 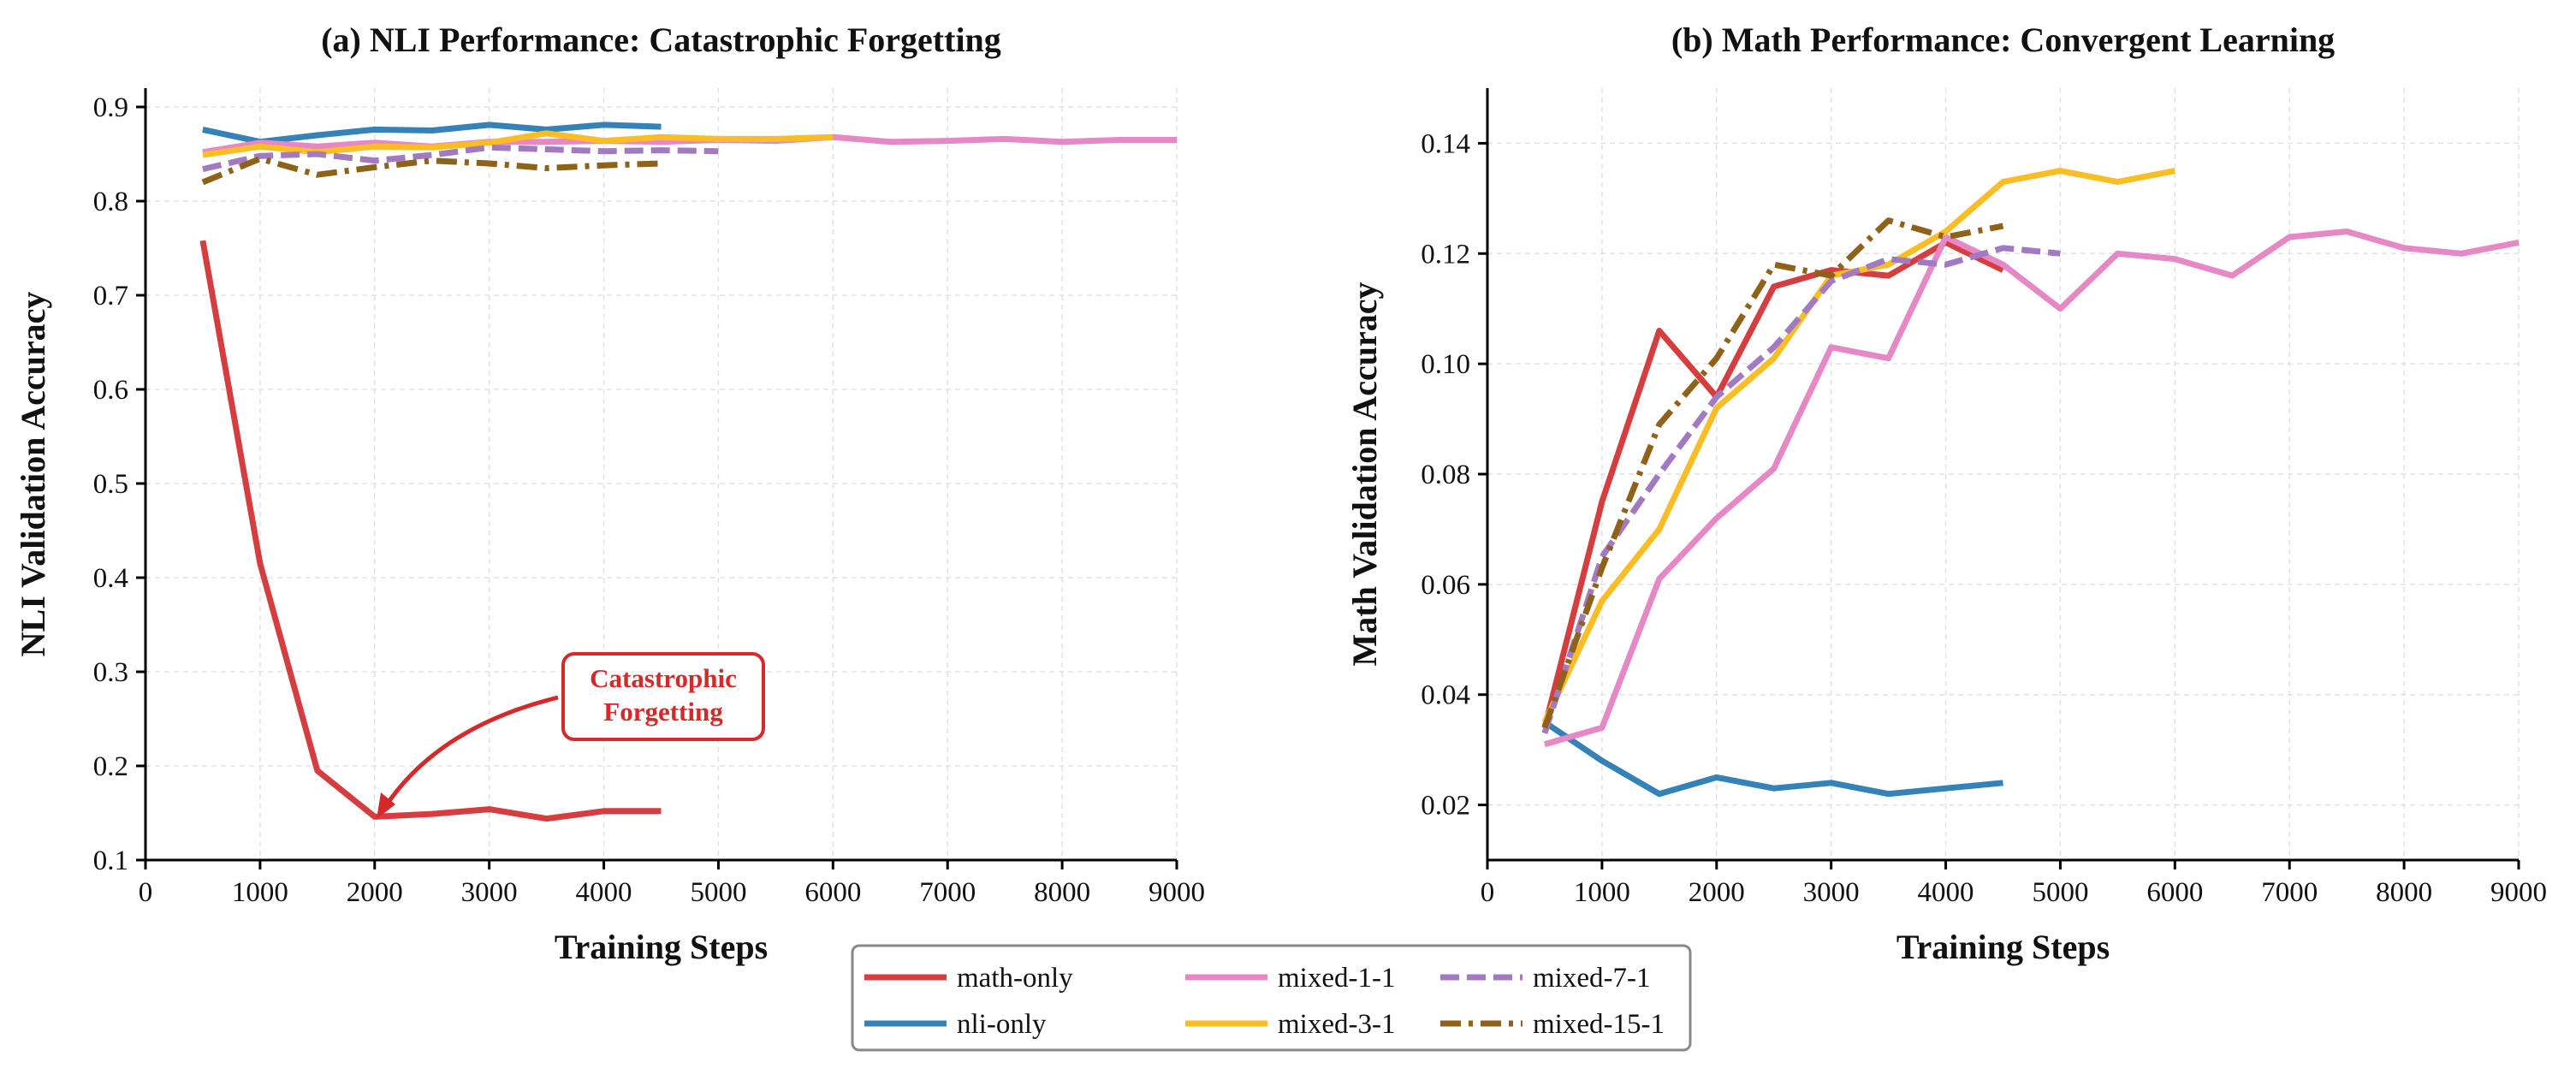 I want to click on annotation-box, so click(x=663, y=696).